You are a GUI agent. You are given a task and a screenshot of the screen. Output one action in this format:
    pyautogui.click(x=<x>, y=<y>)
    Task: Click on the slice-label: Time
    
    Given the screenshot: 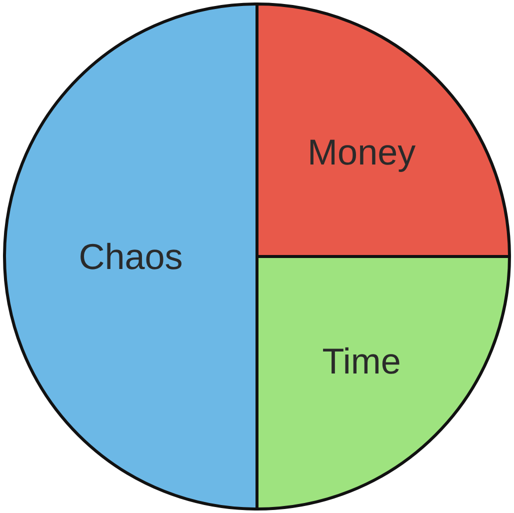 What is the action you would take?
    pyautogui.click(x=361, y=361)
    